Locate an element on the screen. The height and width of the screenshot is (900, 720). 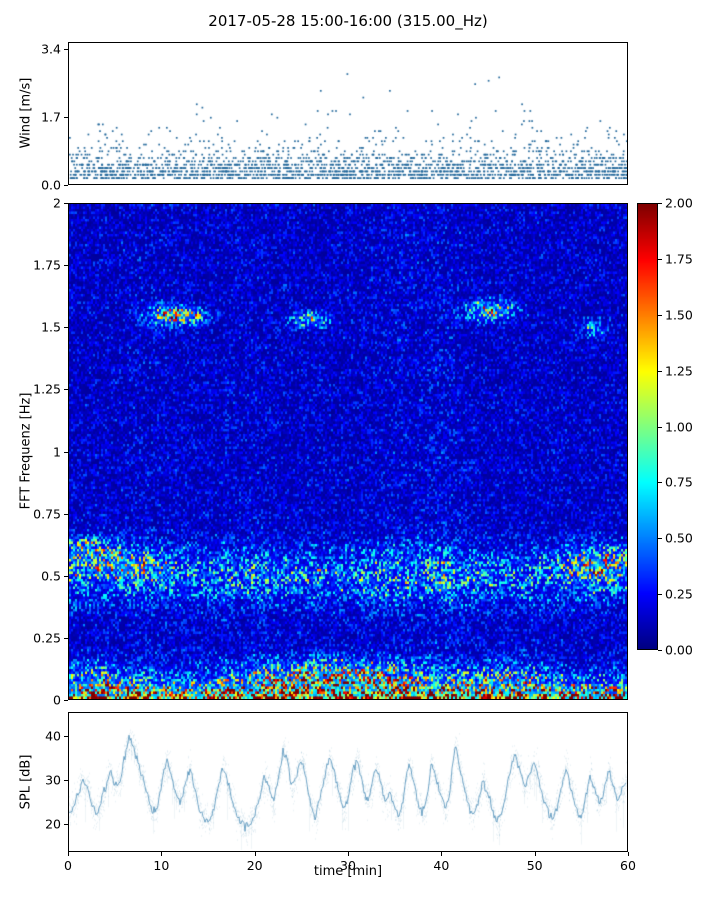
colorbar-tick-label: 0.00 is located at coordinates (679, 650).